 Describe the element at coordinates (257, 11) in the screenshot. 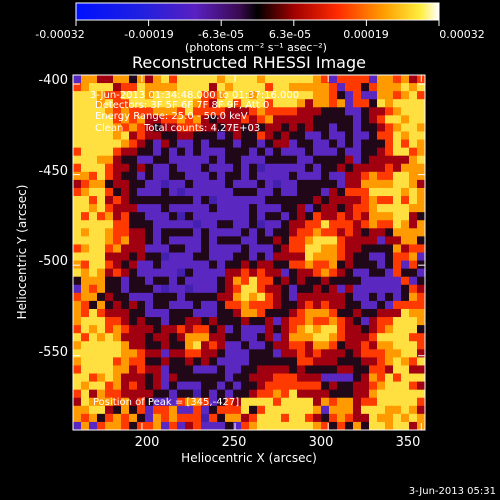

I see `colorbar-gradient` at that location.